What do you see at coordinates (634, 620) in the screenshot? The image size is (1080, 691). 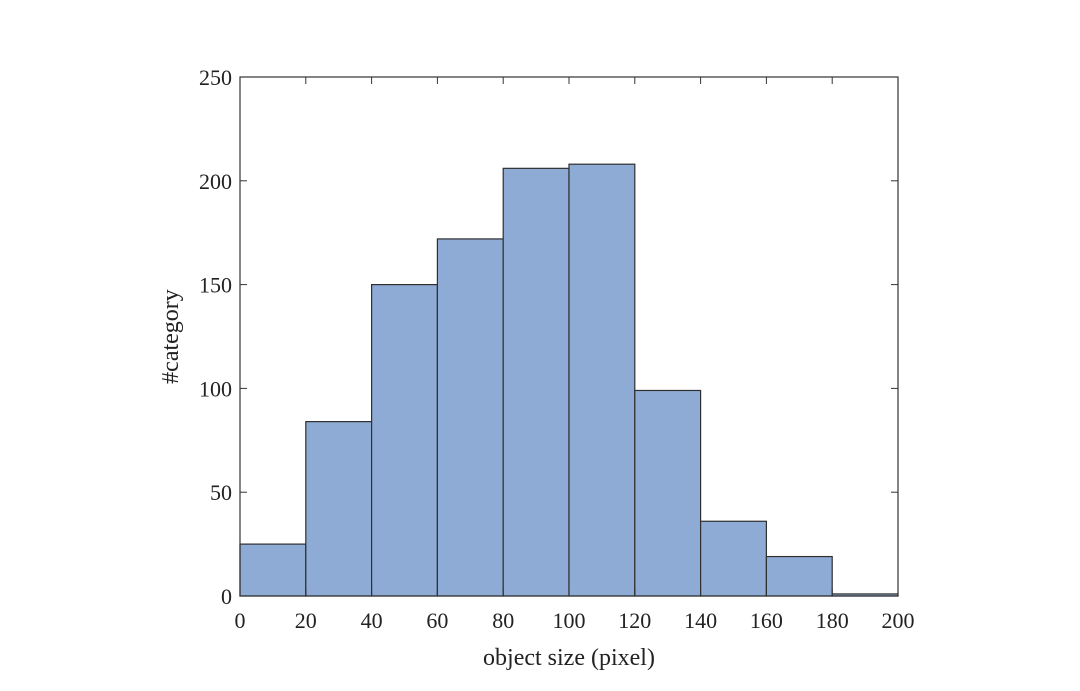 I see `x-tick-label: 120` at bounding box center [634, 620].